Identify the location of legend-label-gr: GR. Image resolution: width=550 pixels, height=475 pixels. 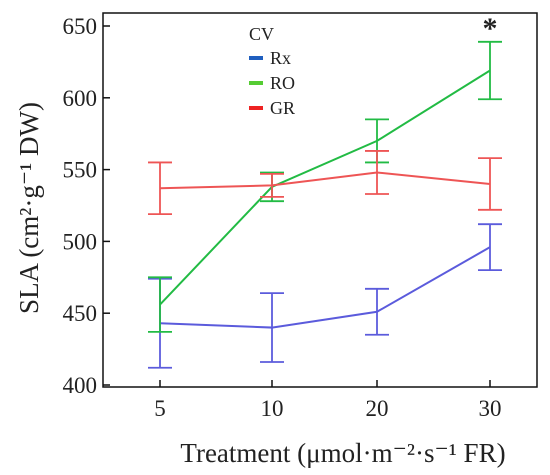
(282, 108).